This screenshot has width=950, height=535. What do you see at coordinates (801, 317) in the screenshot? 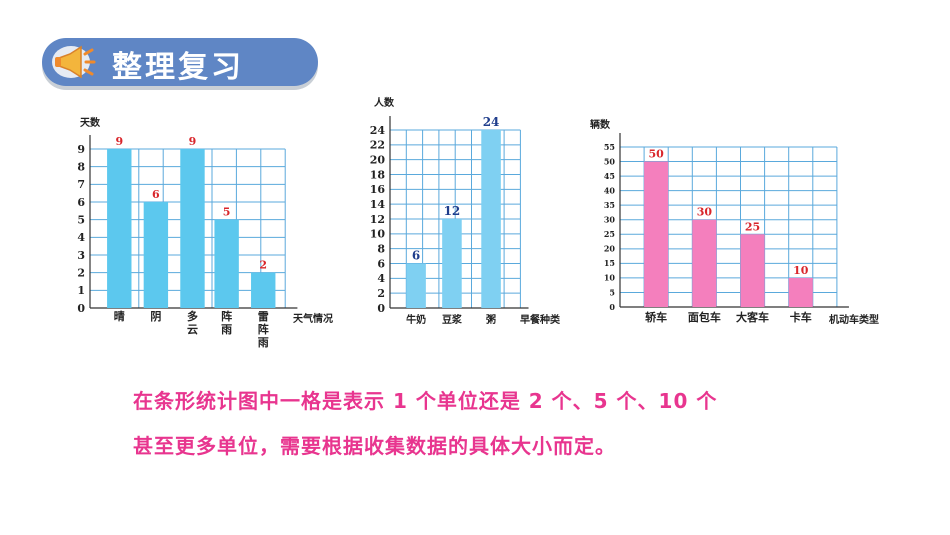
I see `category-label: 卡车` at bounding box center [801, 317].